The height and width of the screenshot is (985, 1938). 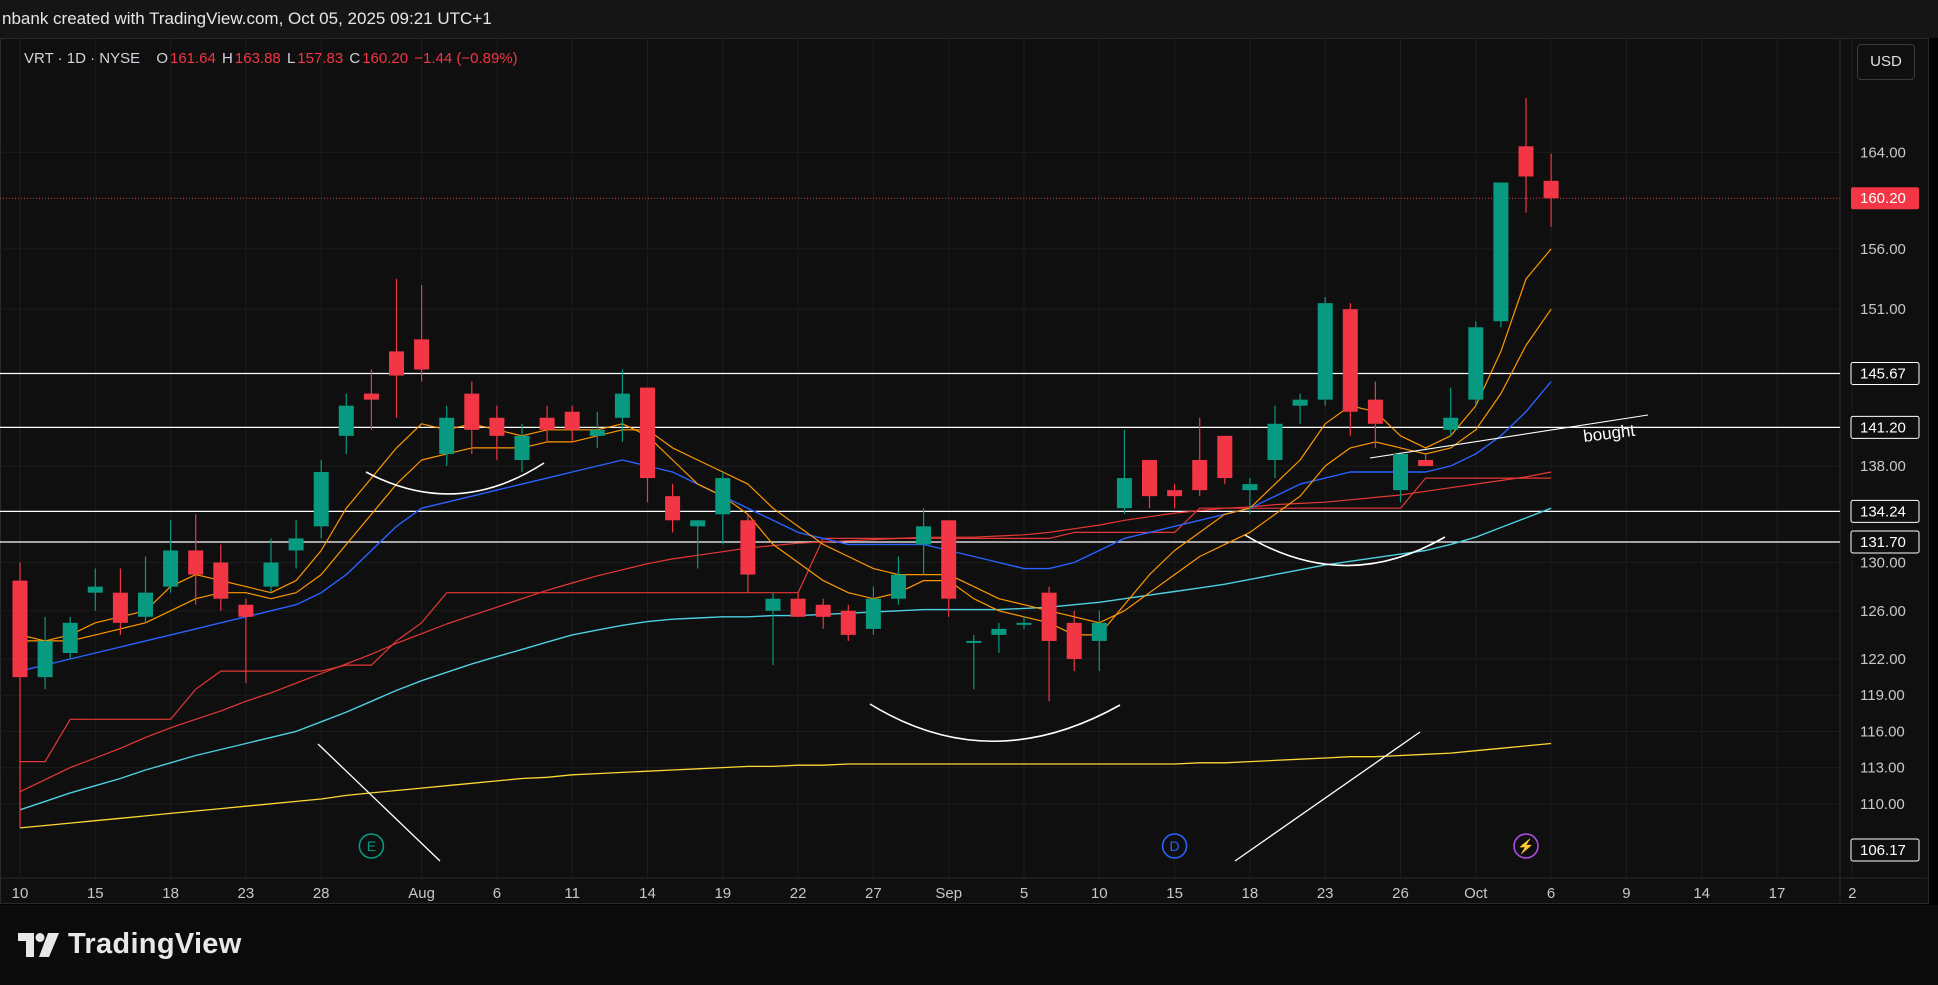 What do you see at coordinates (1882, 768) in the screenshot?
I see `price-tick-label: 113.00` at bounding box center [1882, 768].